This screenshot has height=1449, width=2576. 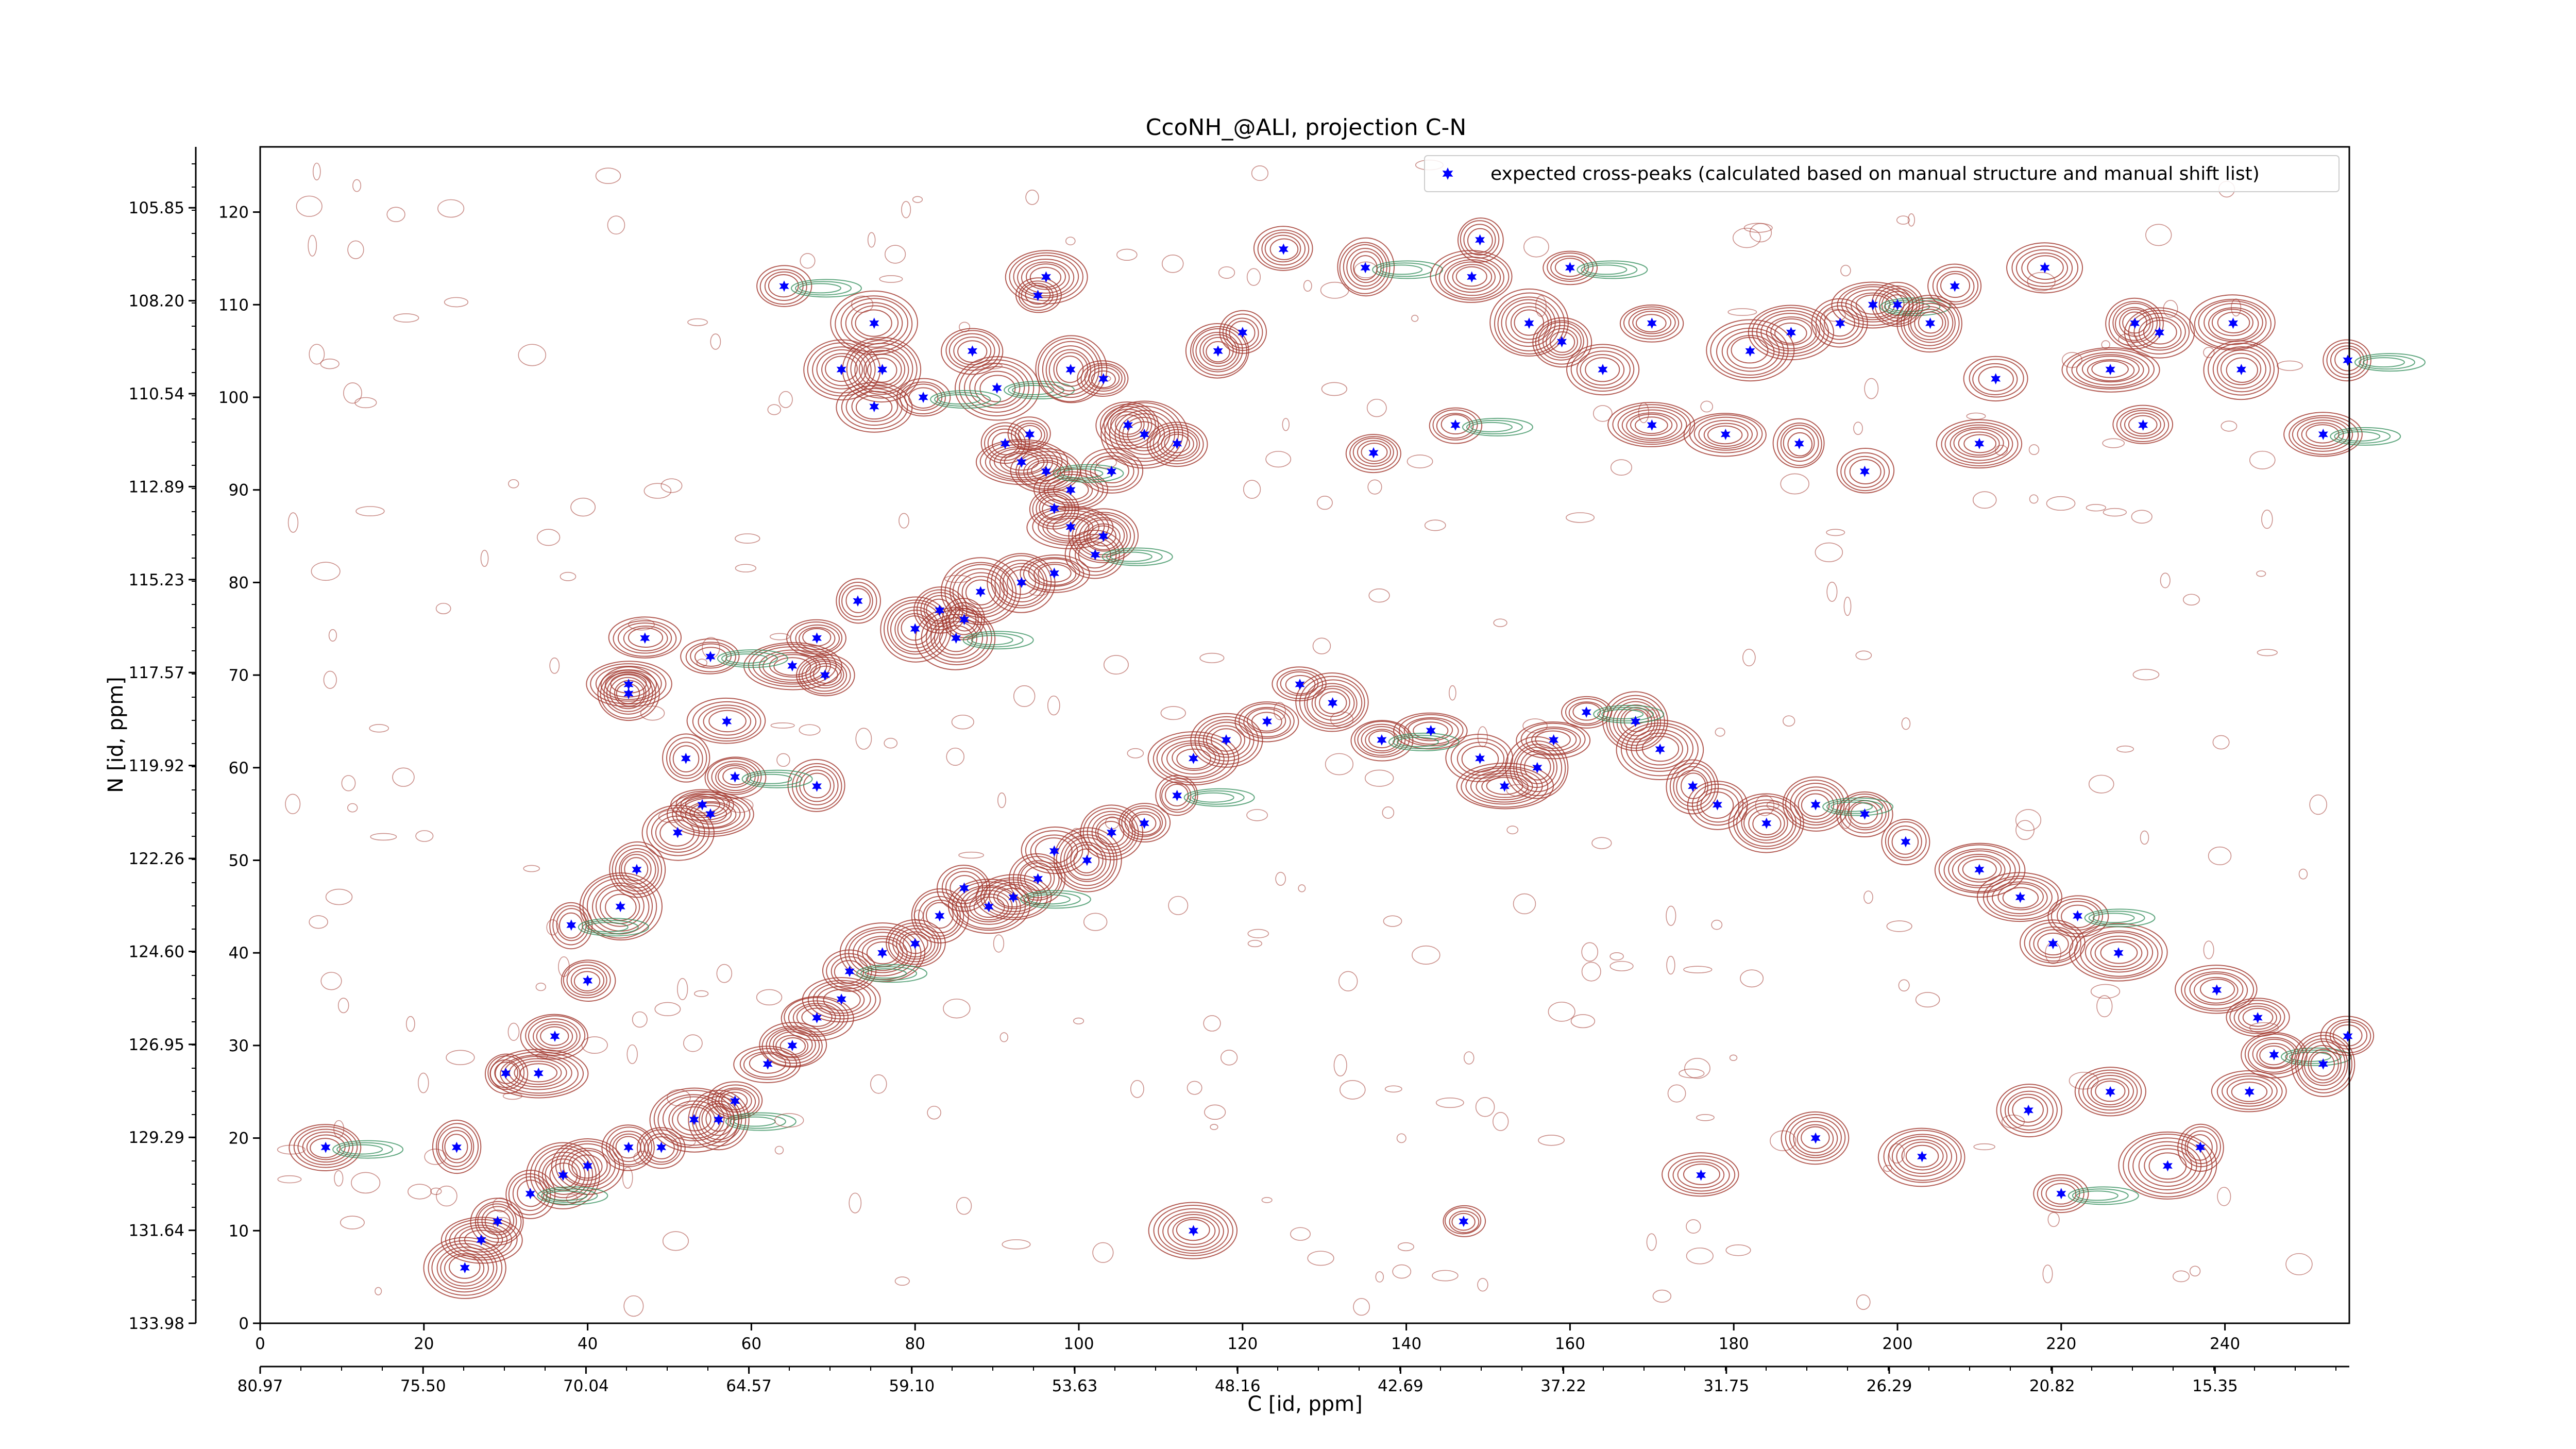 What do you see at coordinates (156, 1324) in the screenshot?
I see `y-ppm-tick-label: 133.98` at bounding box center [156, 1324].